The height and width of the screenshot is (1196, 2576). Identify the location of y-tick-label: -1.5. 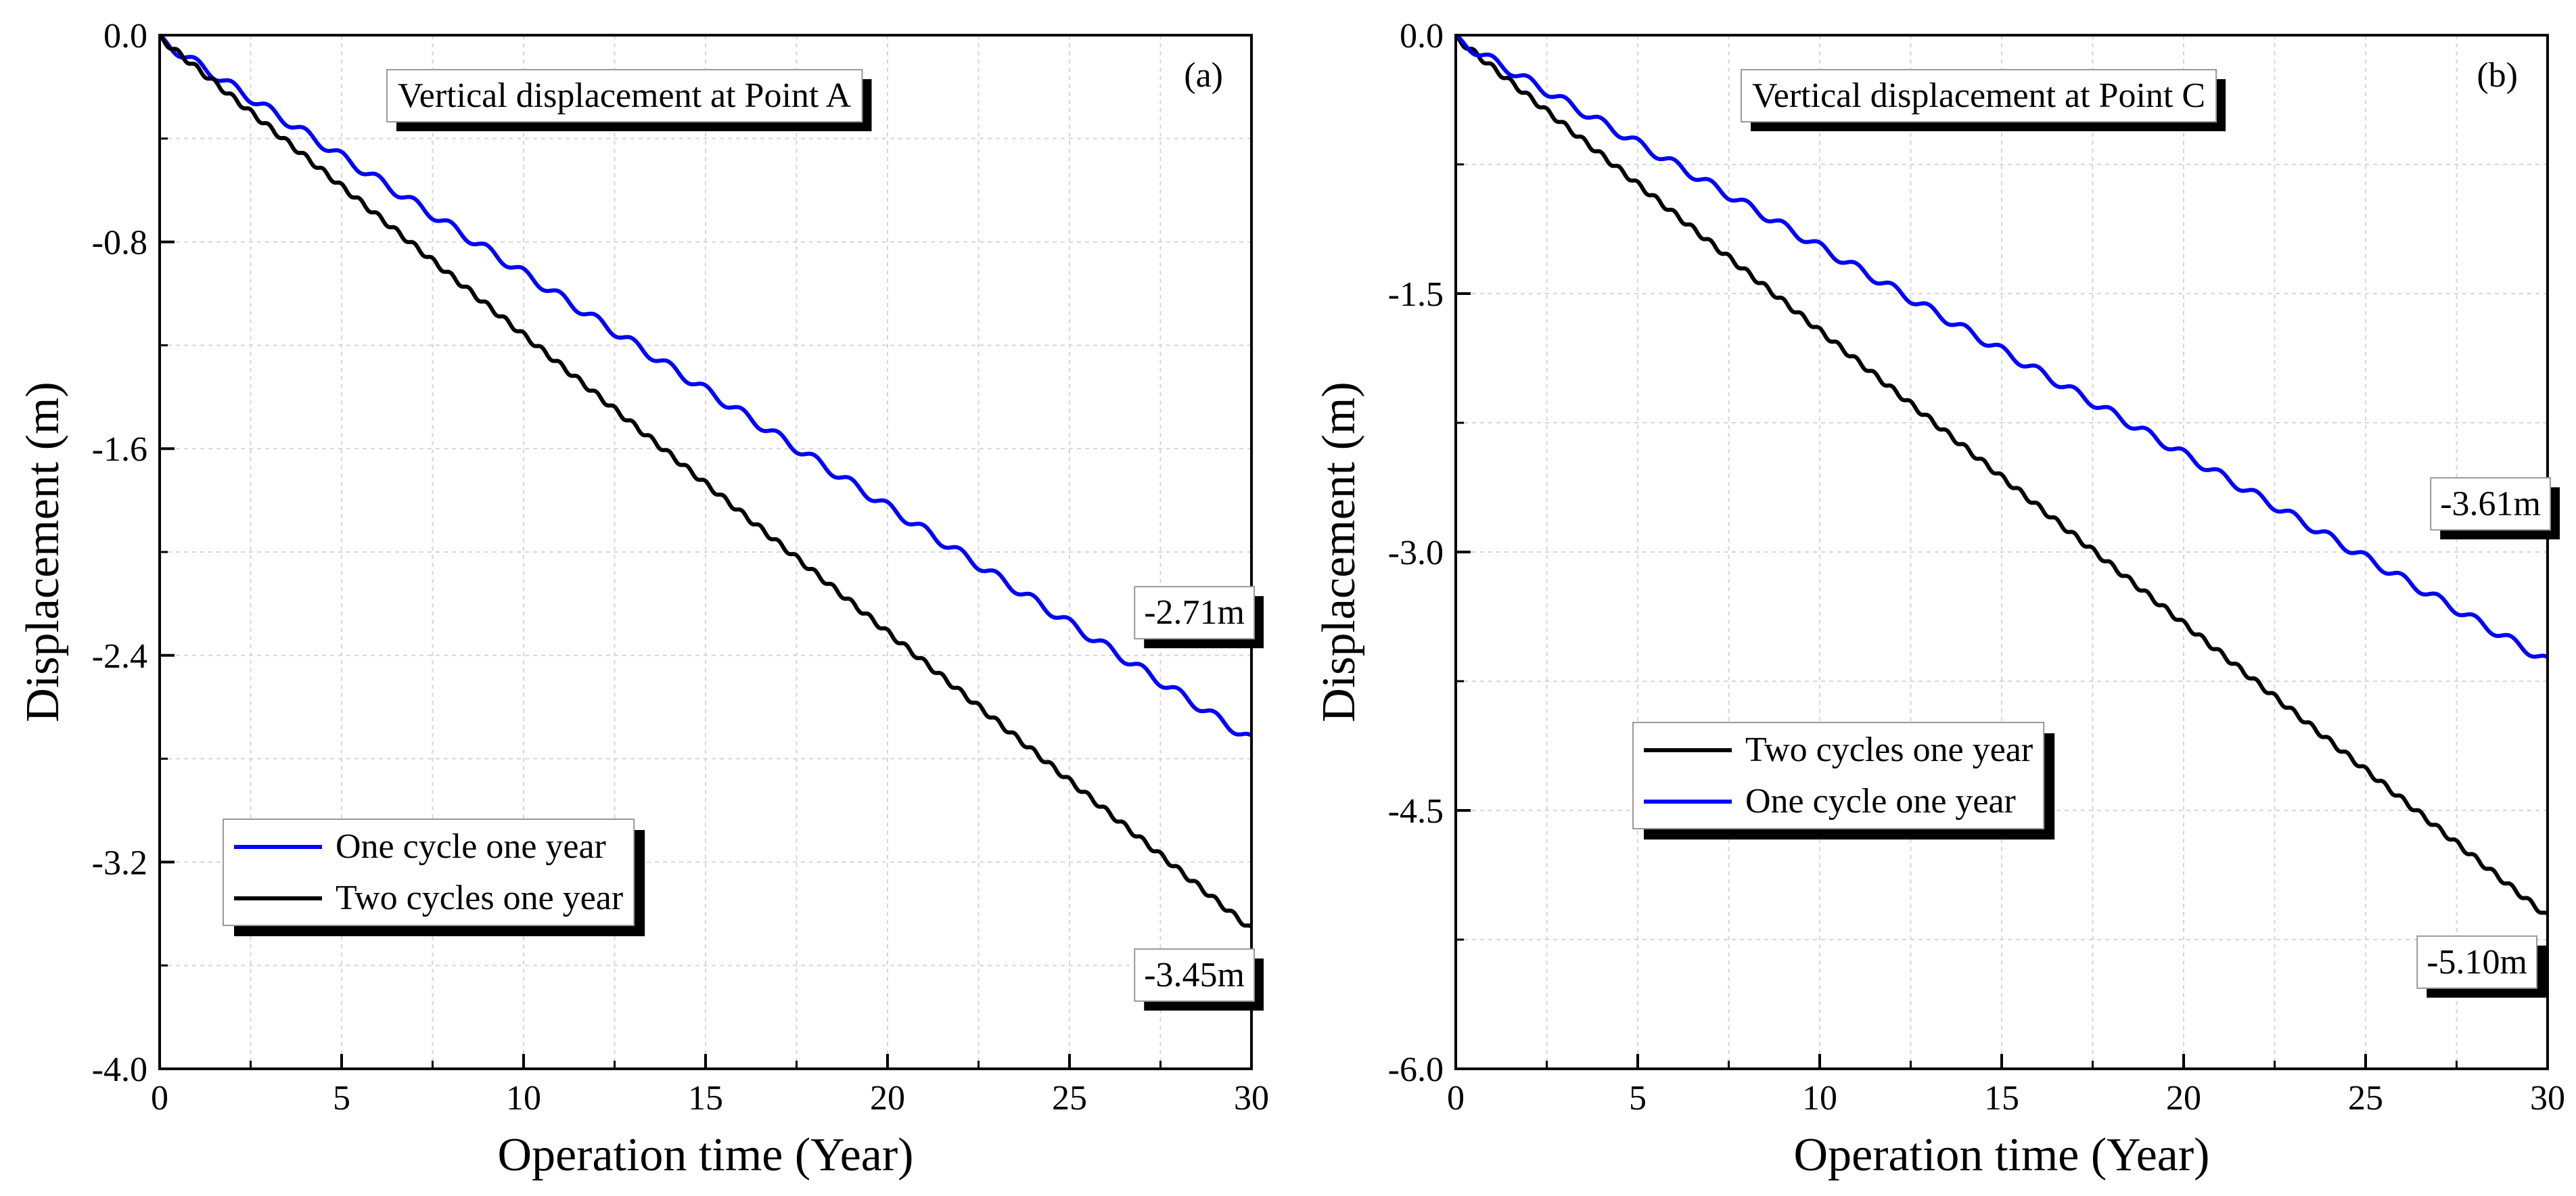
(1416, 294).